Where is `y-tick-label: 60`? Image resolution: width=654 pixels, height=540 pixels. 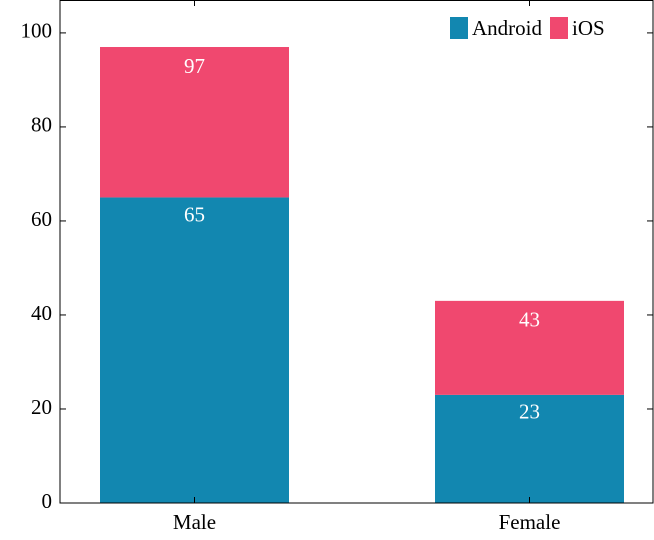
y-tick-label: 60 is located at coordinates (41, 219).